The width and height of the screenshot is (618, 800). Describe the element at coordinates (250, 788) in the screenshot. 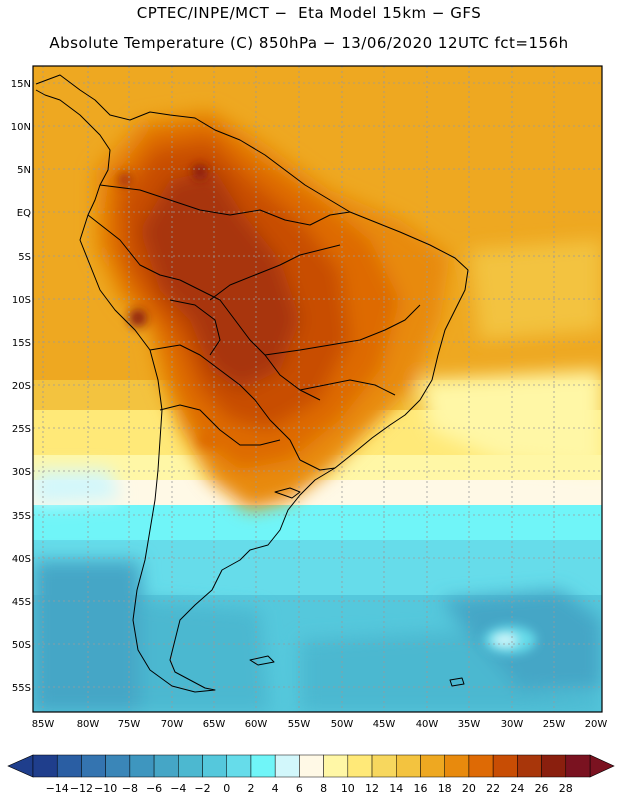

I see `colorbar-label: 2` at that location.